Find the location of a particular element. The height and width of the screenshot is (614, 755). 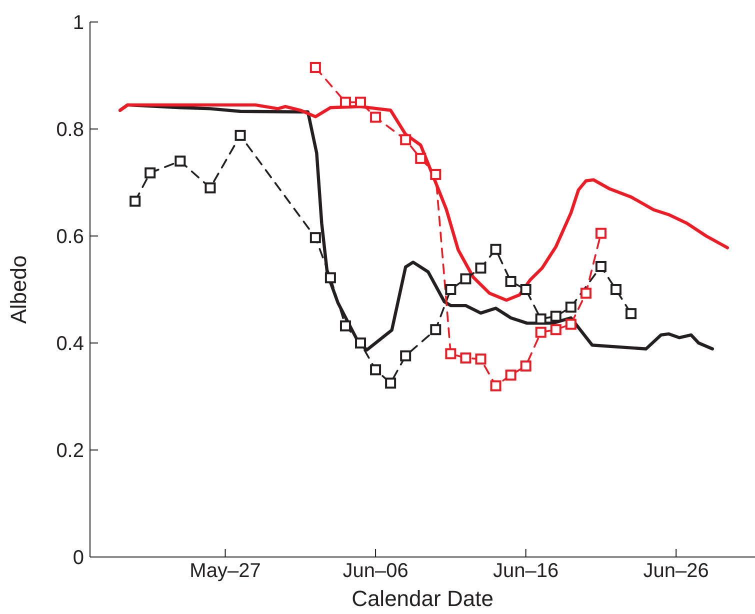

y-tick-label: 0.2 is located at coordinates (70, 451).